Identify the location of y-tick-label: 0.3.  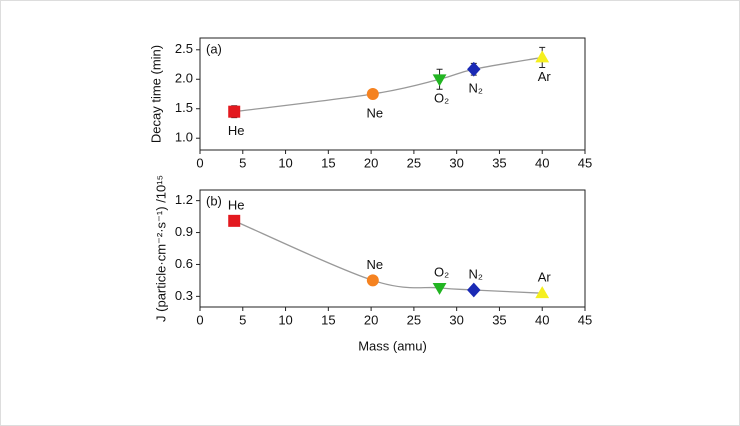
(184, 295).